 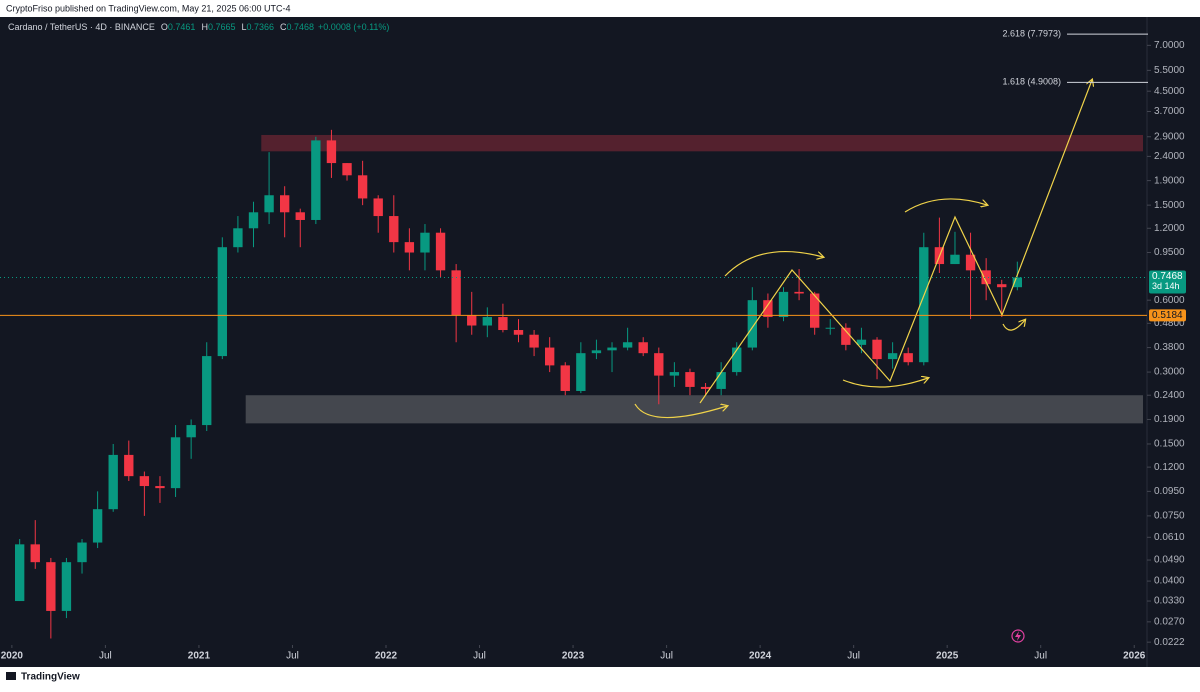 What do you see at coordinates (11, 676) in the screenshot?
I see `brand-logo` at bounding box center [11, 676].